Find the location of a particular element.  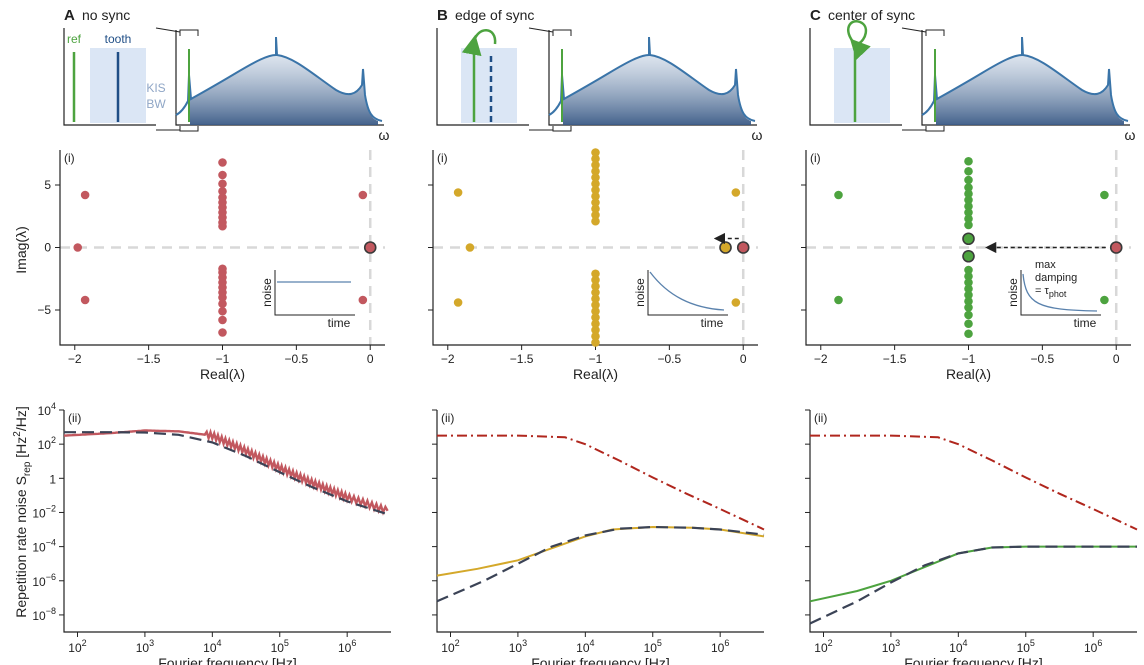

panel-letter-C: C is located at coordinates (815, 15).